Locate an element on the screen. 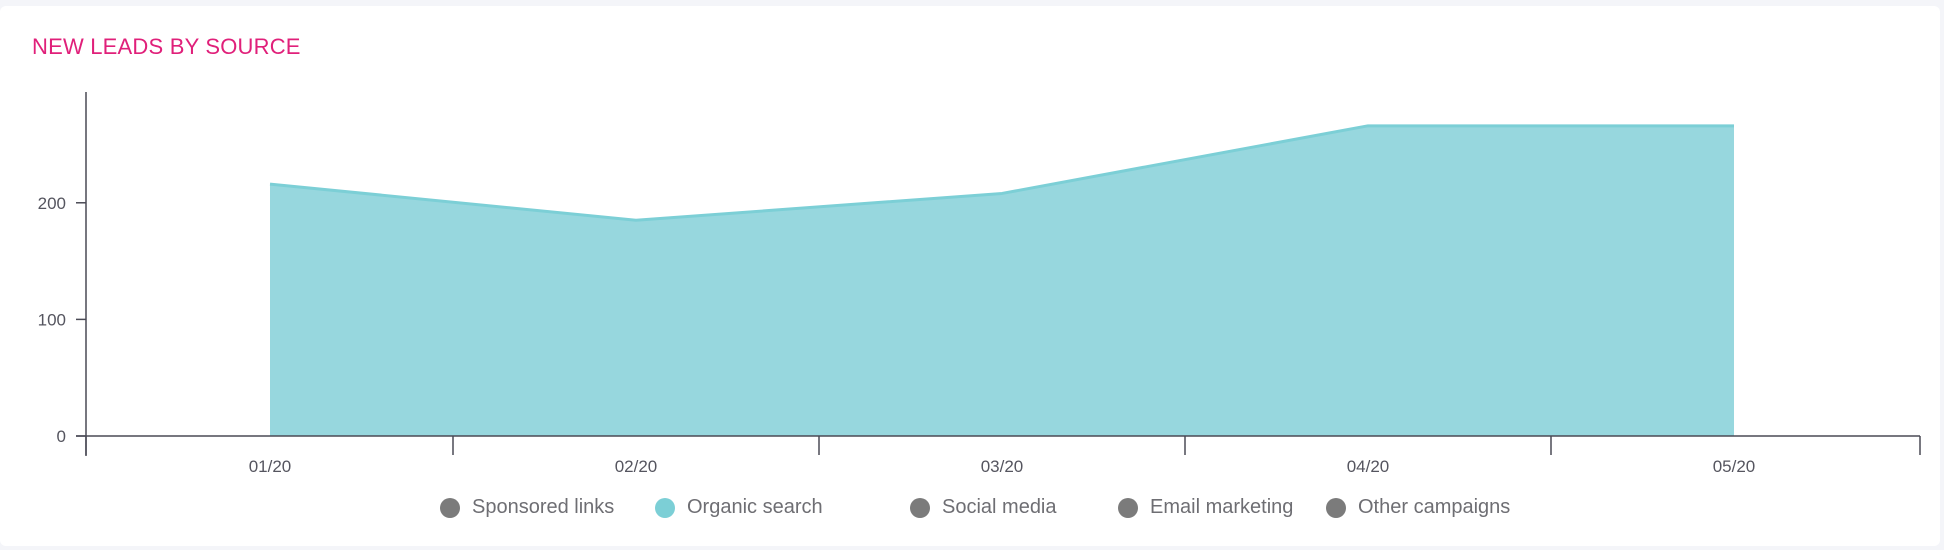 The height and width of the screenshot is (550, 1944). legend-item-organic-search: Organic search is located at coordinates (739, 507).